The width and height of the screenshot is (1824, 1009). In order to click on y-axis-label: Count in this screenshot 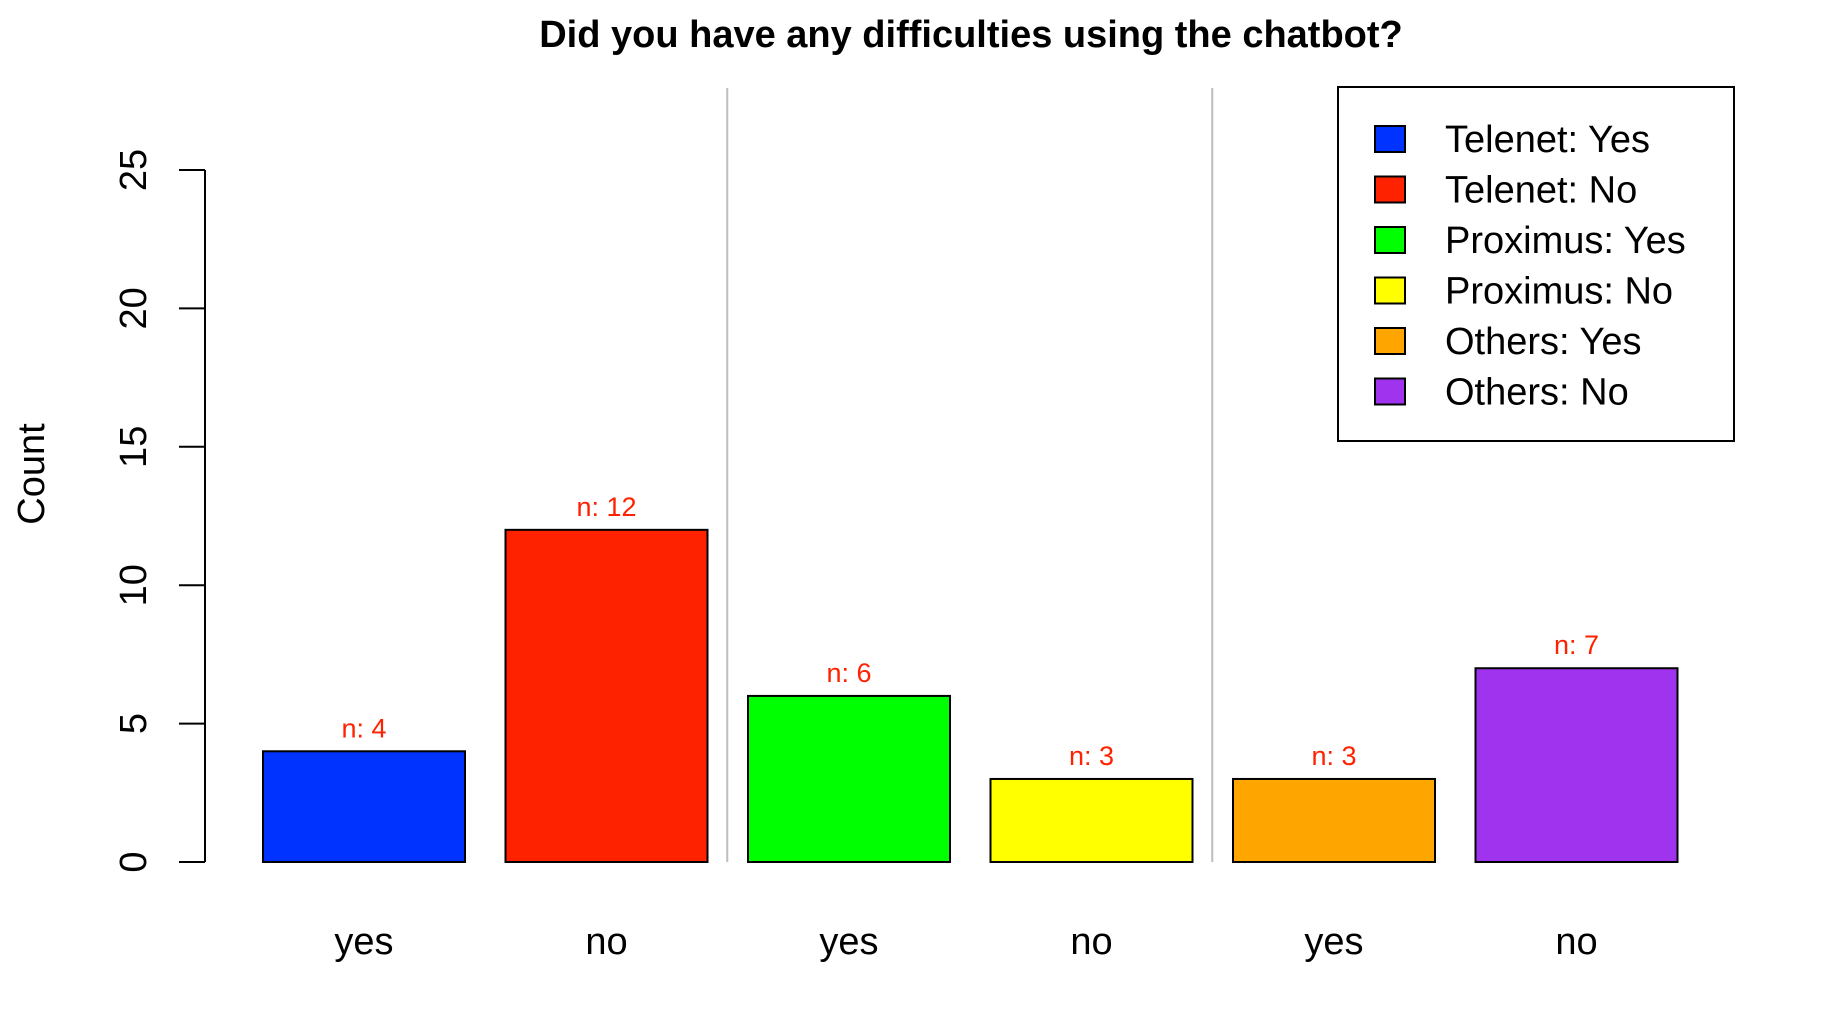, I will do `click(32, 474)`.